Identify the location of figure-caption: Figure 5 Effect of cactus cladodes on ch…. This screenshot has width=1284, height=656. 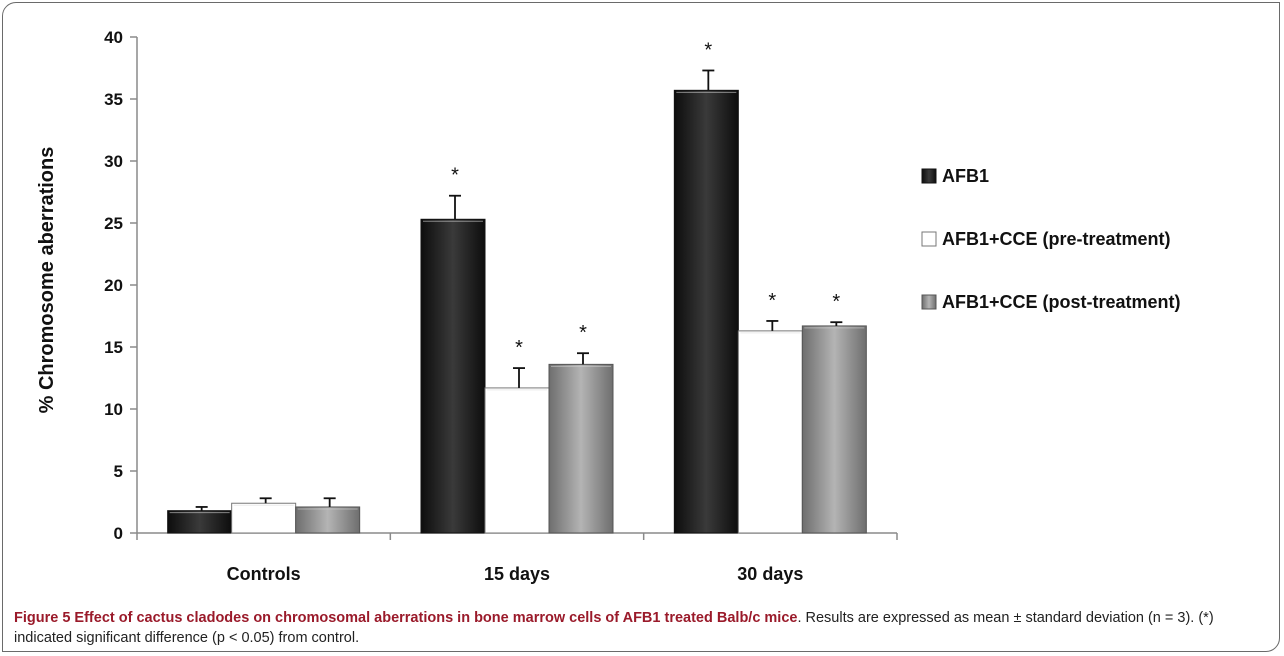
(643, 628).